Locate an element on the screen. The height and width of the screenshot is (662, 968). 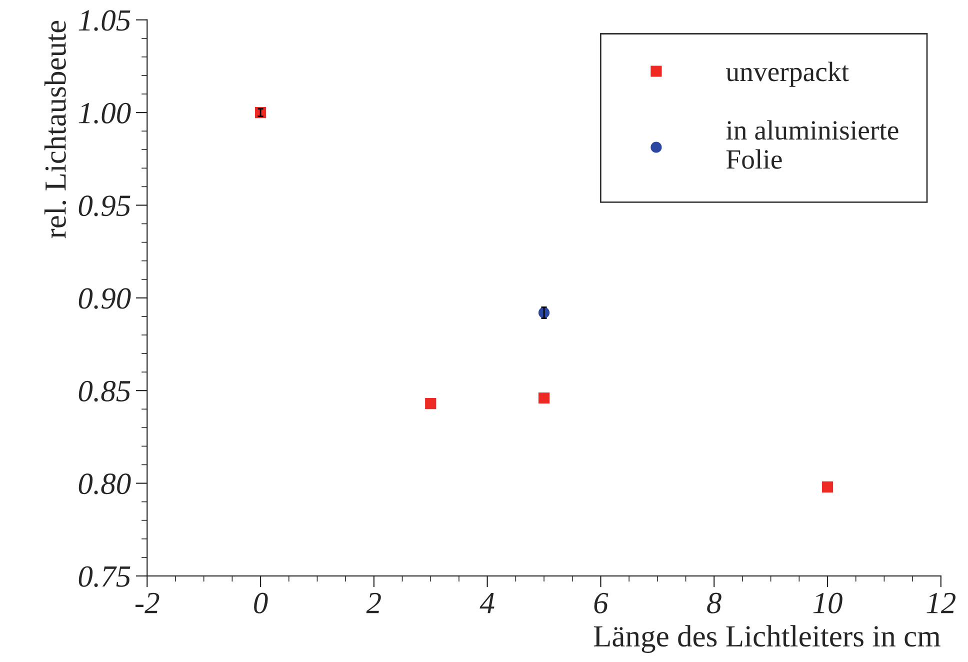
y-axis-title: rel. Lichtausbeute is located at coordinates (55, 129).